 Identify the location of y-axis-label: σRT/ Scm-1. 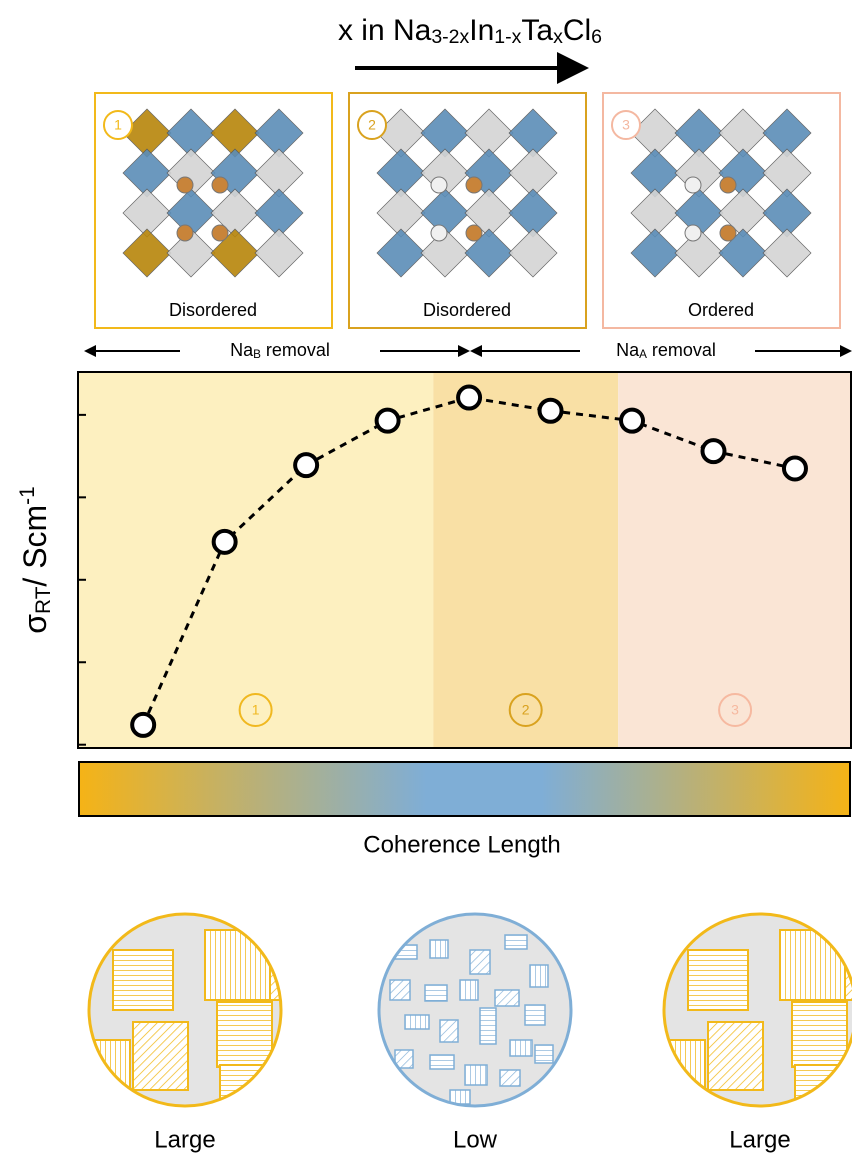
(35, 559).